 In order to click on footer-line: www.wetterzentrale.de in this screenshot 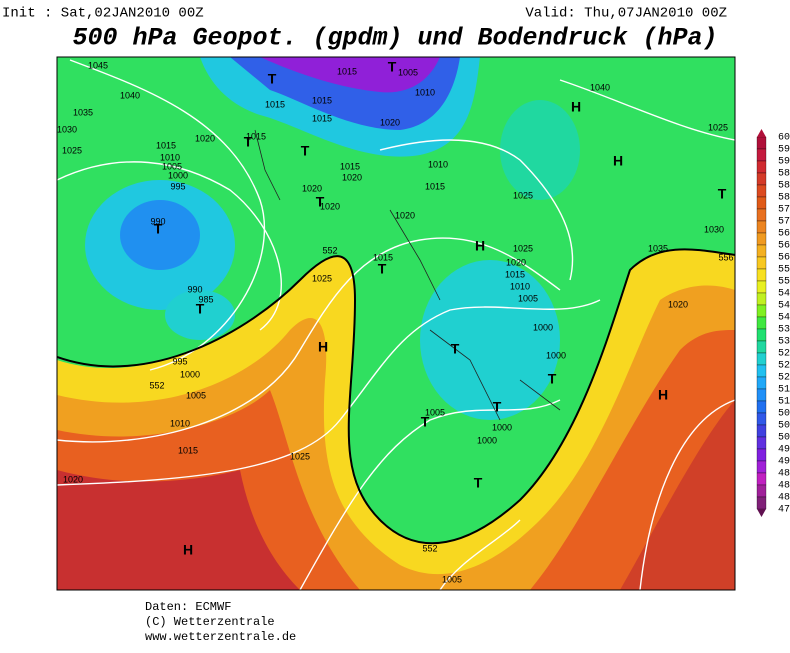, I will do `click(220, 637)`.